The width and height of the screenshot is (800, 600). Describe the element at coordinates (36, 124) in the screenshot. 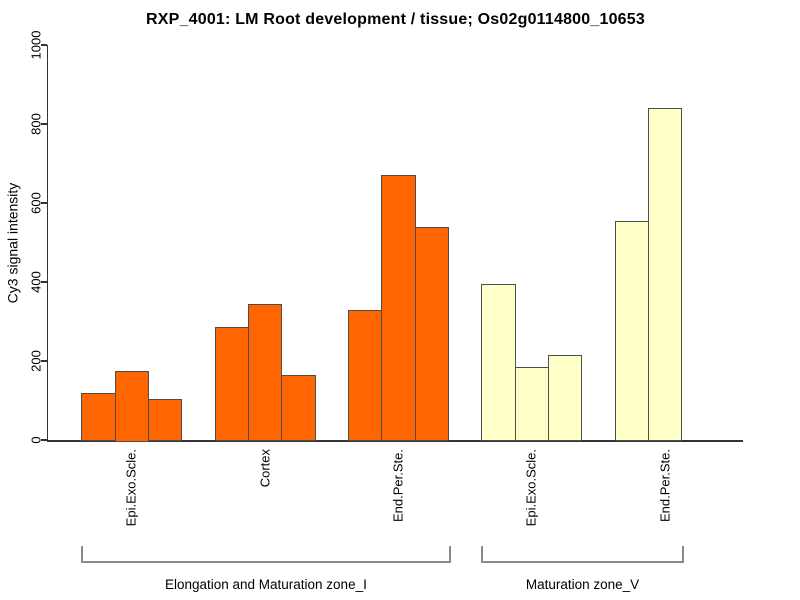

I see `y-tick-label: 800` at that location.